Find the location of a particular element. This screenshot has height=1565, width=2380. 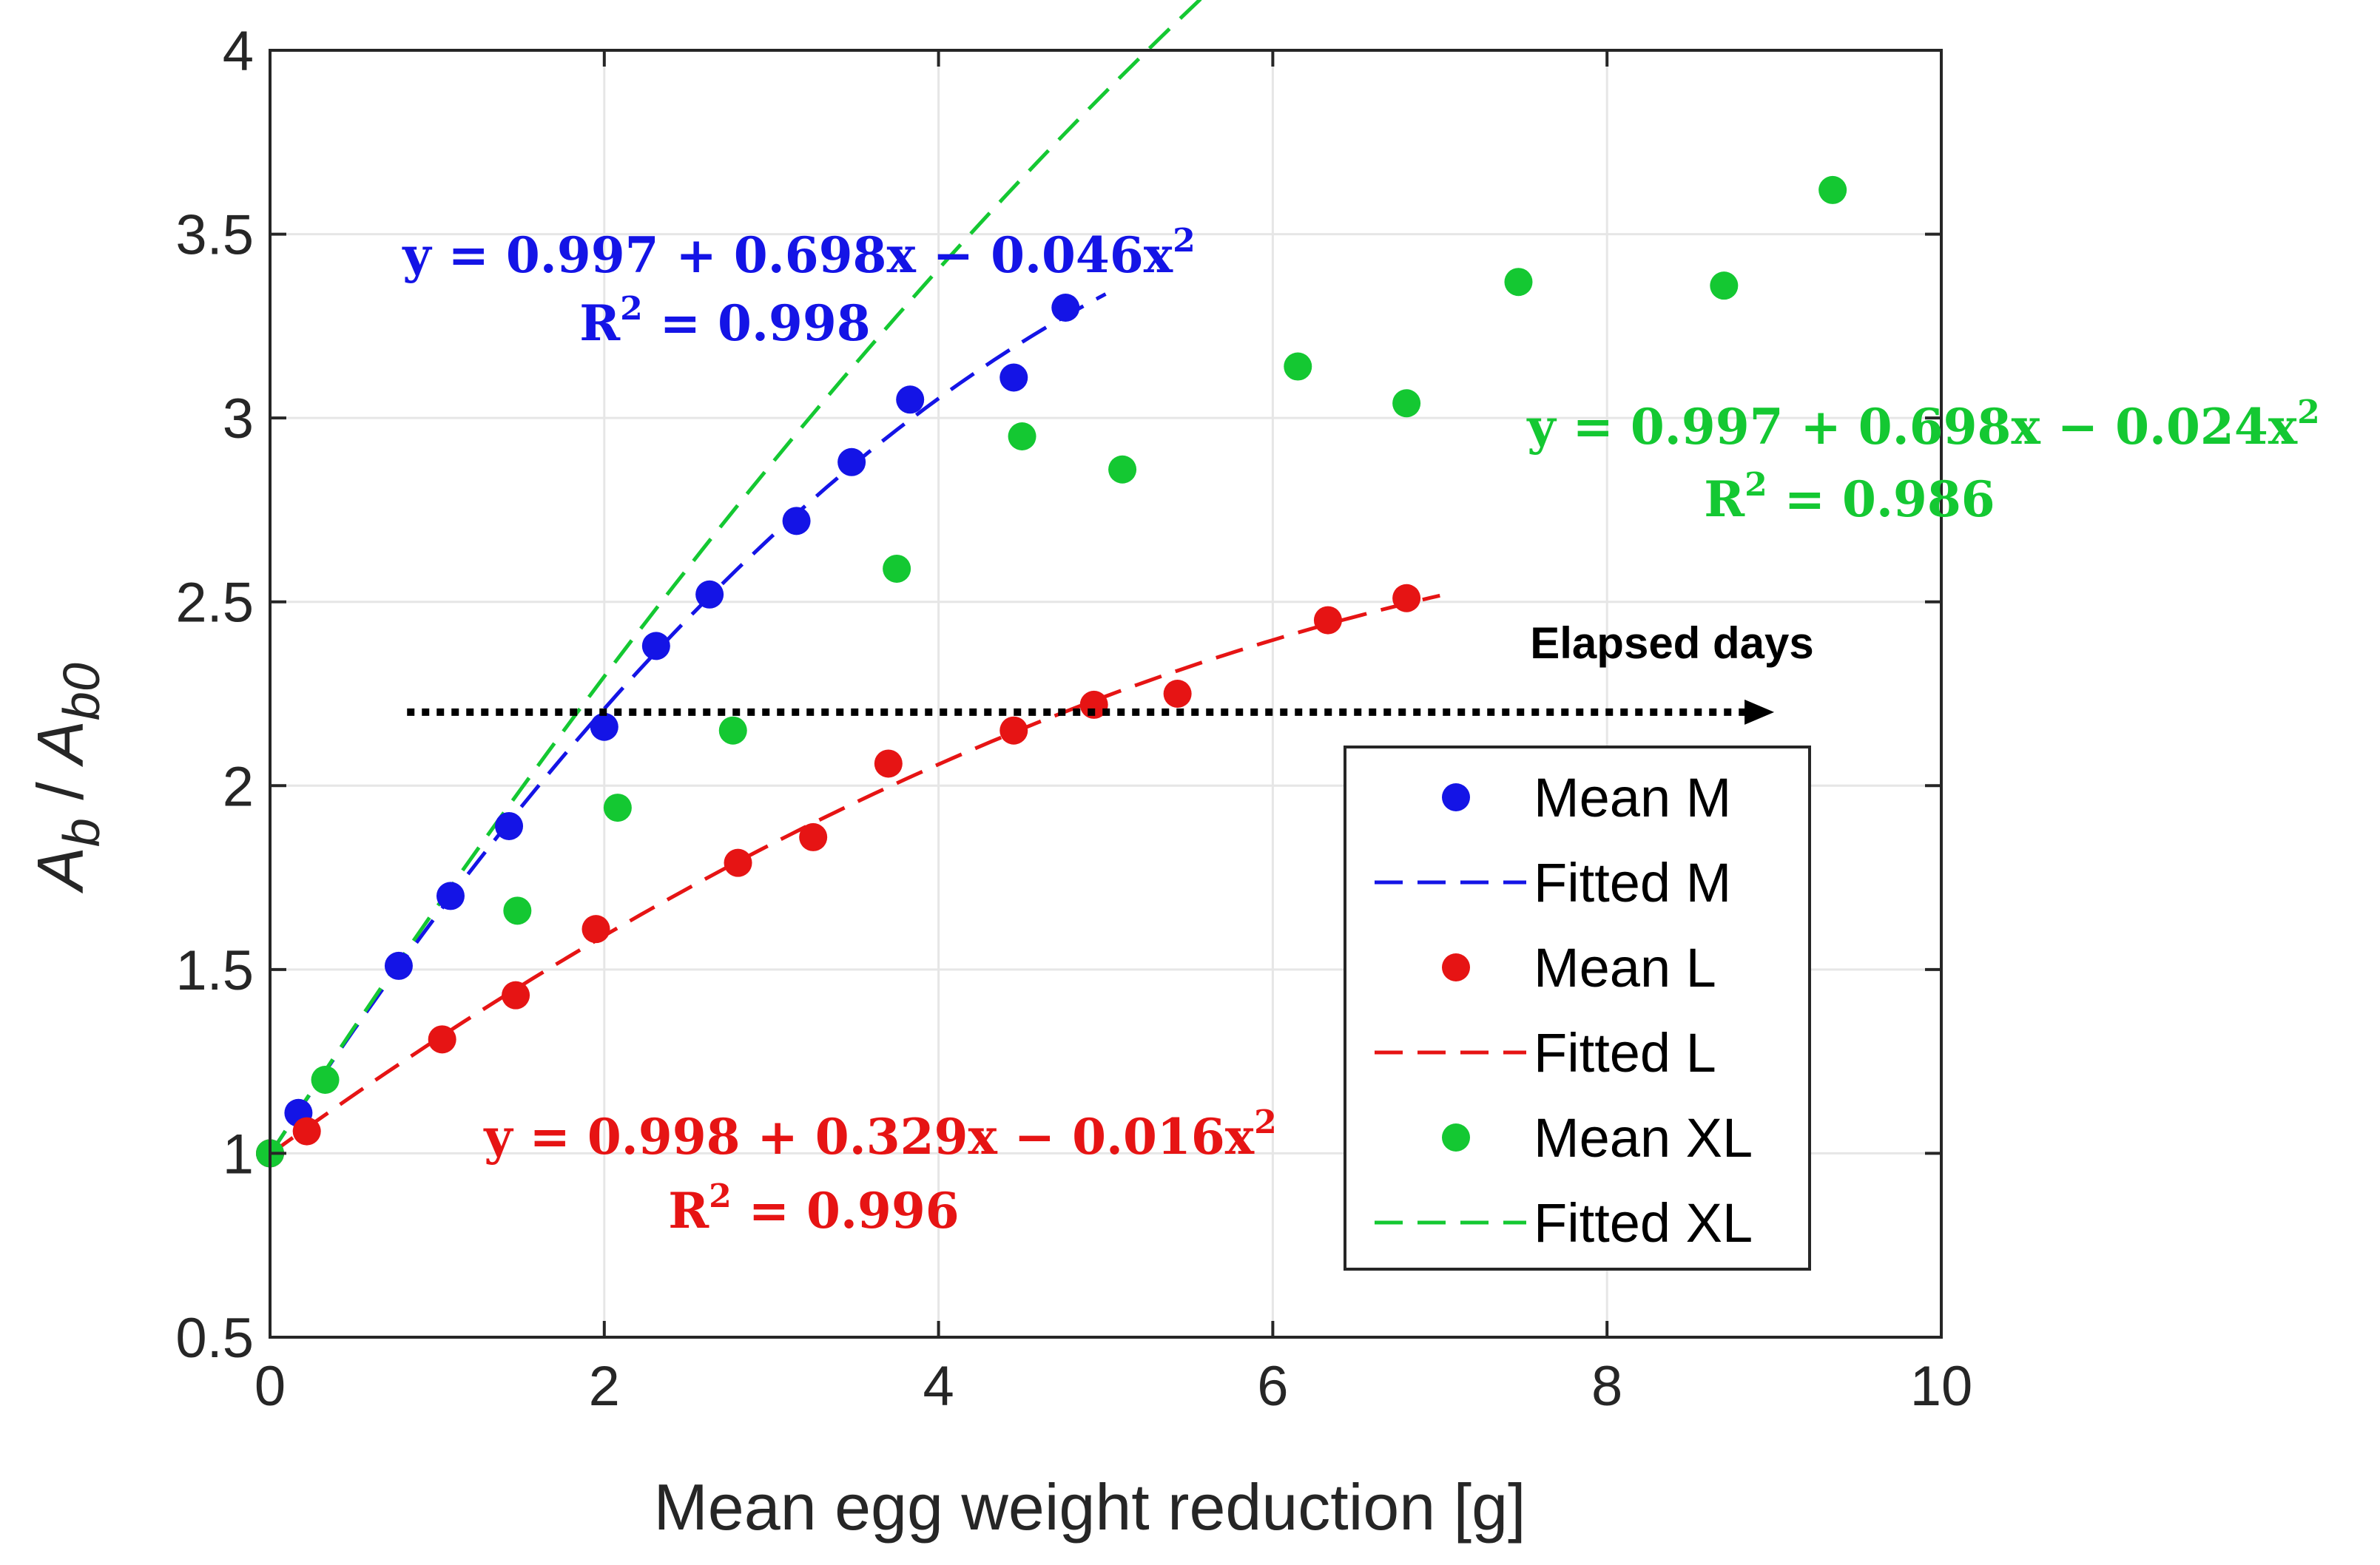

r-squared-0: R2 = 0.998 is located at coordinates (725, 321).